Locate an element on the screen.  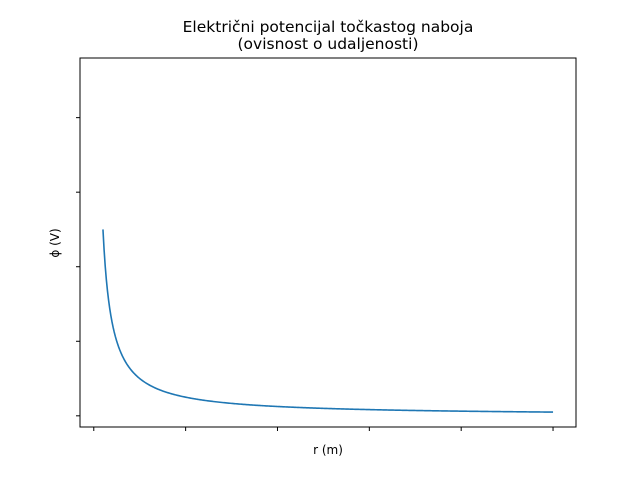
y-axis-label: ϕ (V) is located at coordinates (55, 242).